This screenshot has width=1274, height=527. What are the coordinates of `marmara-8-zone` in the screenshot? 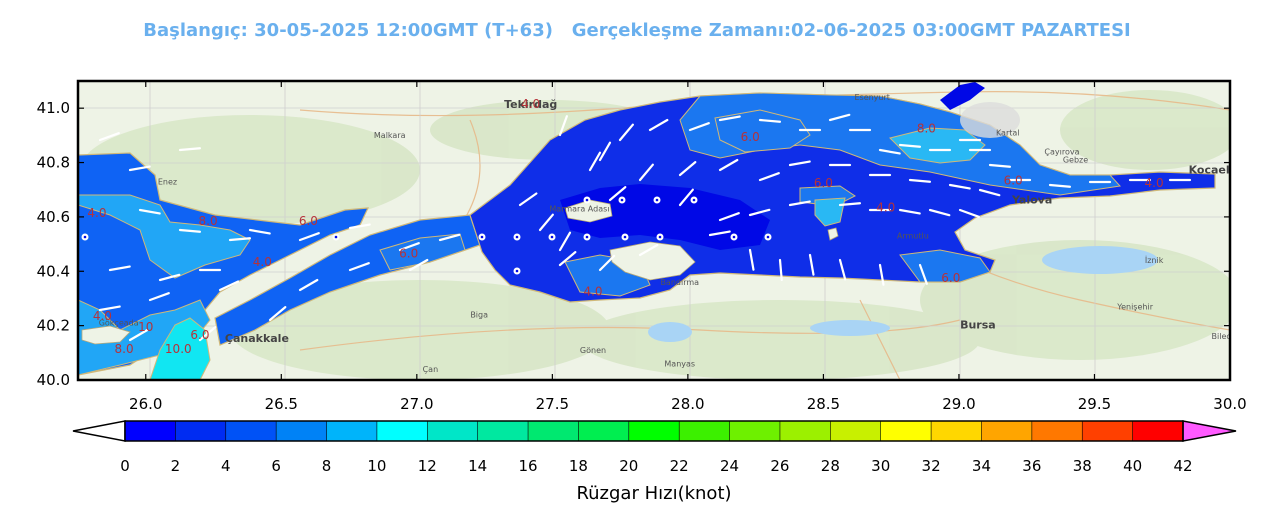 It's located at (937, 145).